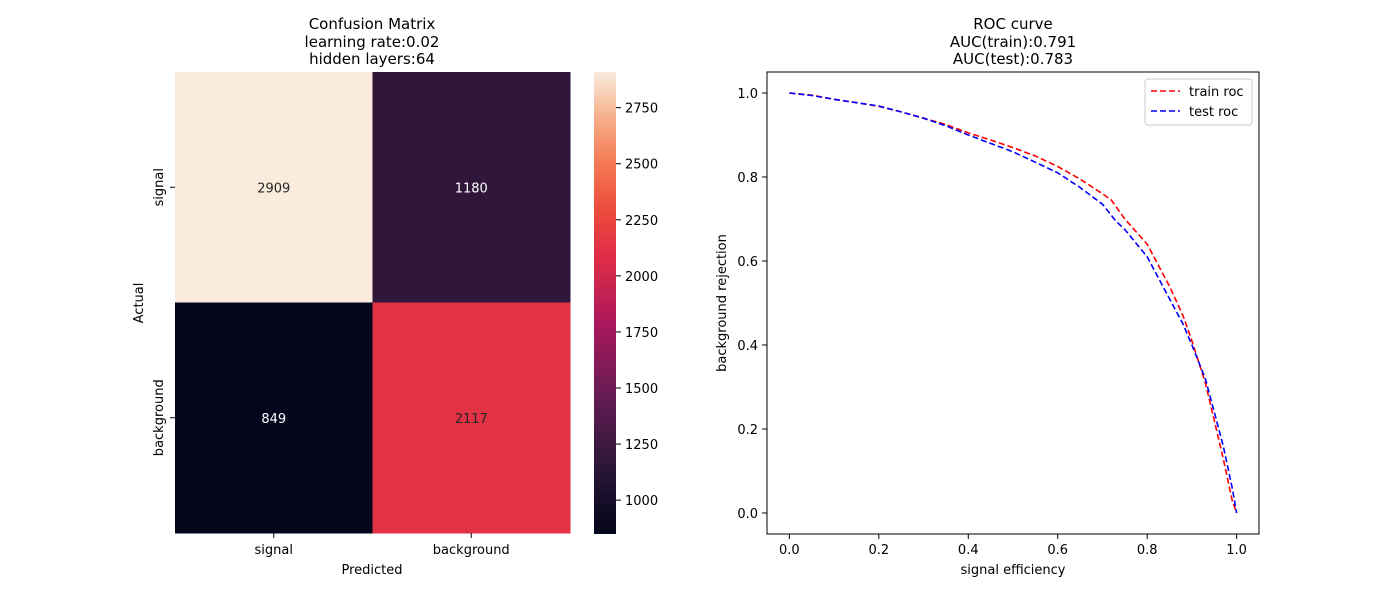 The width and height of the screenshot is (1400, 600). What do you see at coordinates (159, 417) in the screenshot?
I see `heatmap-y-tick-label: background` at bounding box center [159, 417].